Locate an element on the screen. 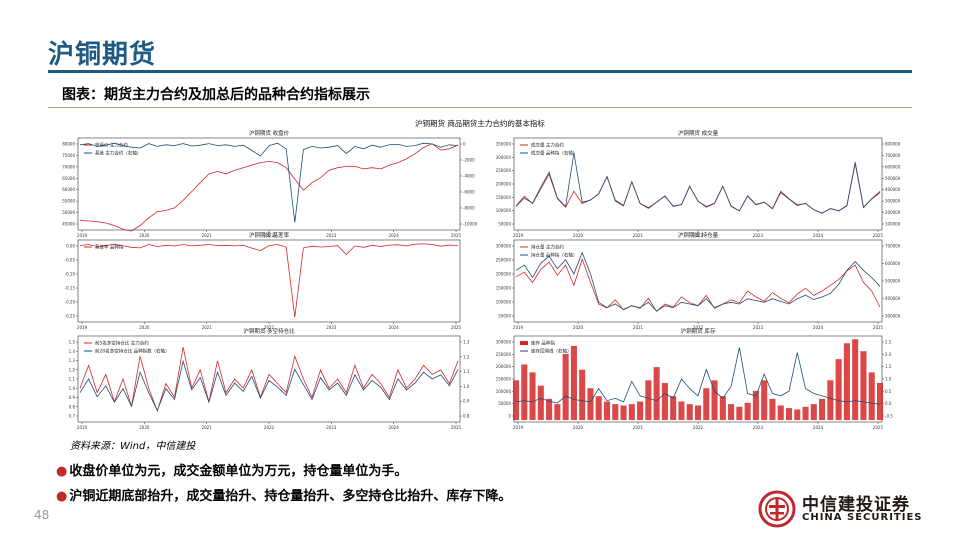 The width and height of the screenshot is (960, 540). y2-tick-label: 1.1 is located at coordinates (466, 371).